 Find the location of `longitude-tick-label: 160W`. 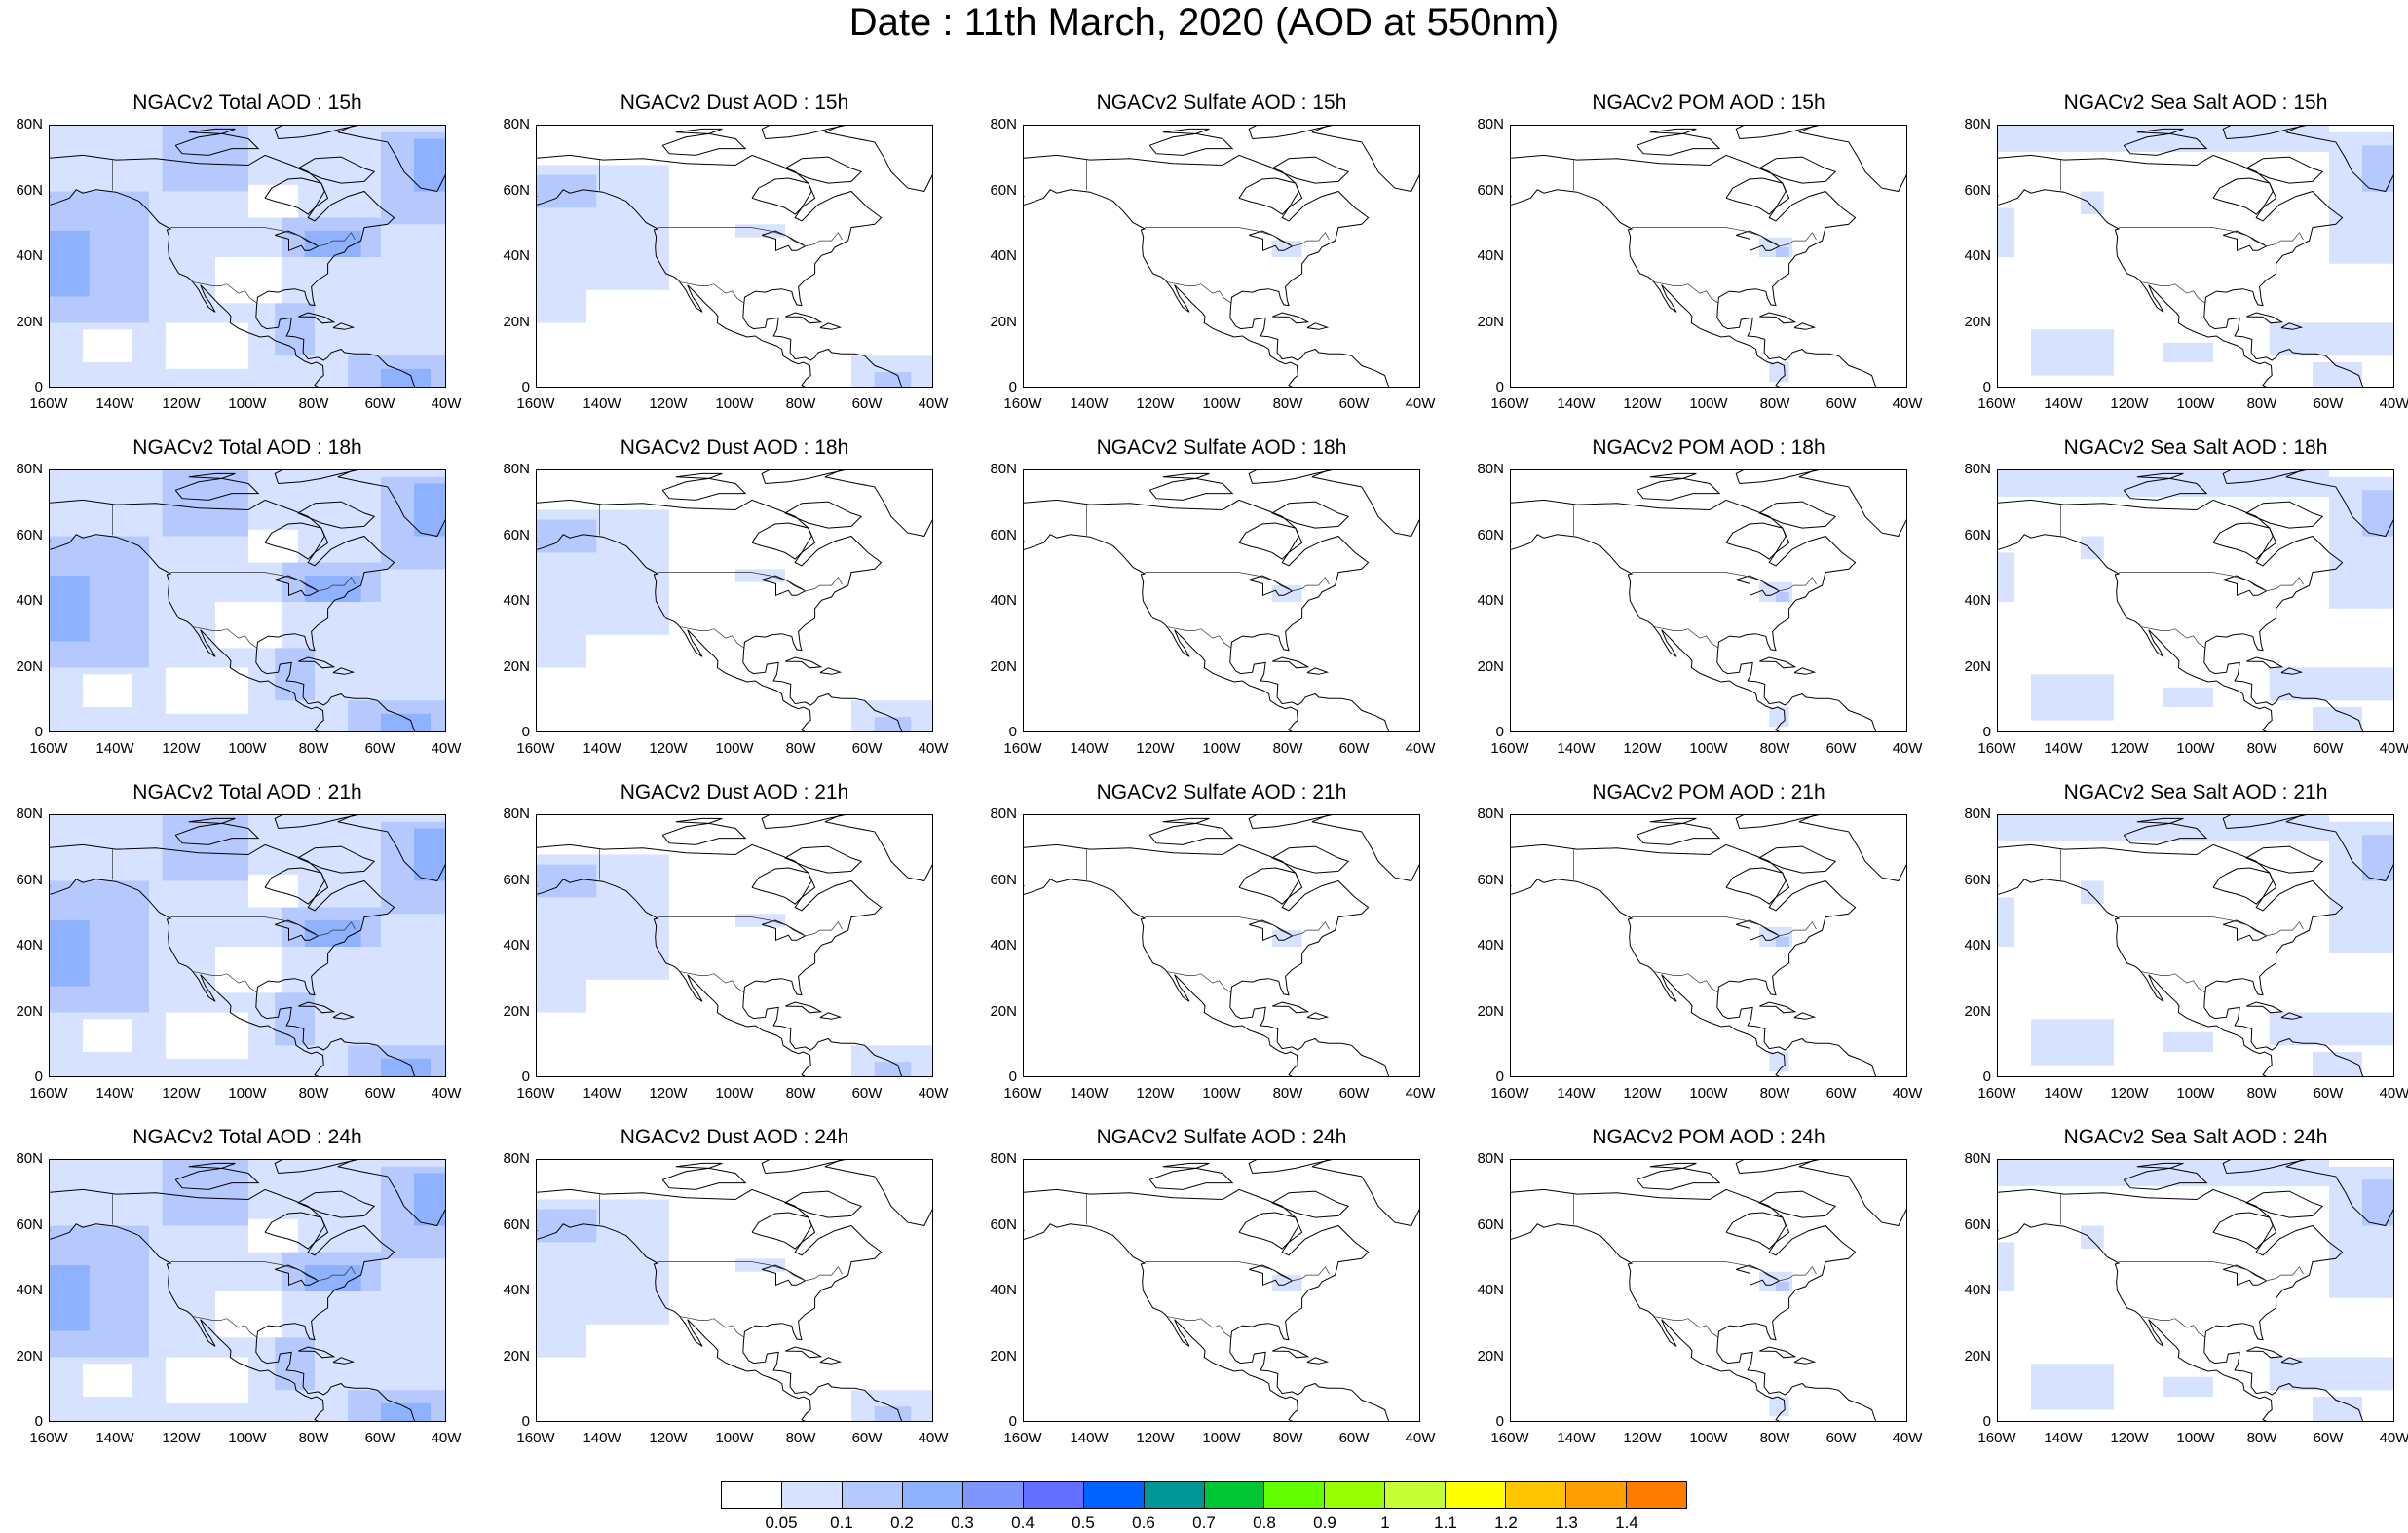

longitude-tick-label: 160W is located at coordinates (48, 1438).